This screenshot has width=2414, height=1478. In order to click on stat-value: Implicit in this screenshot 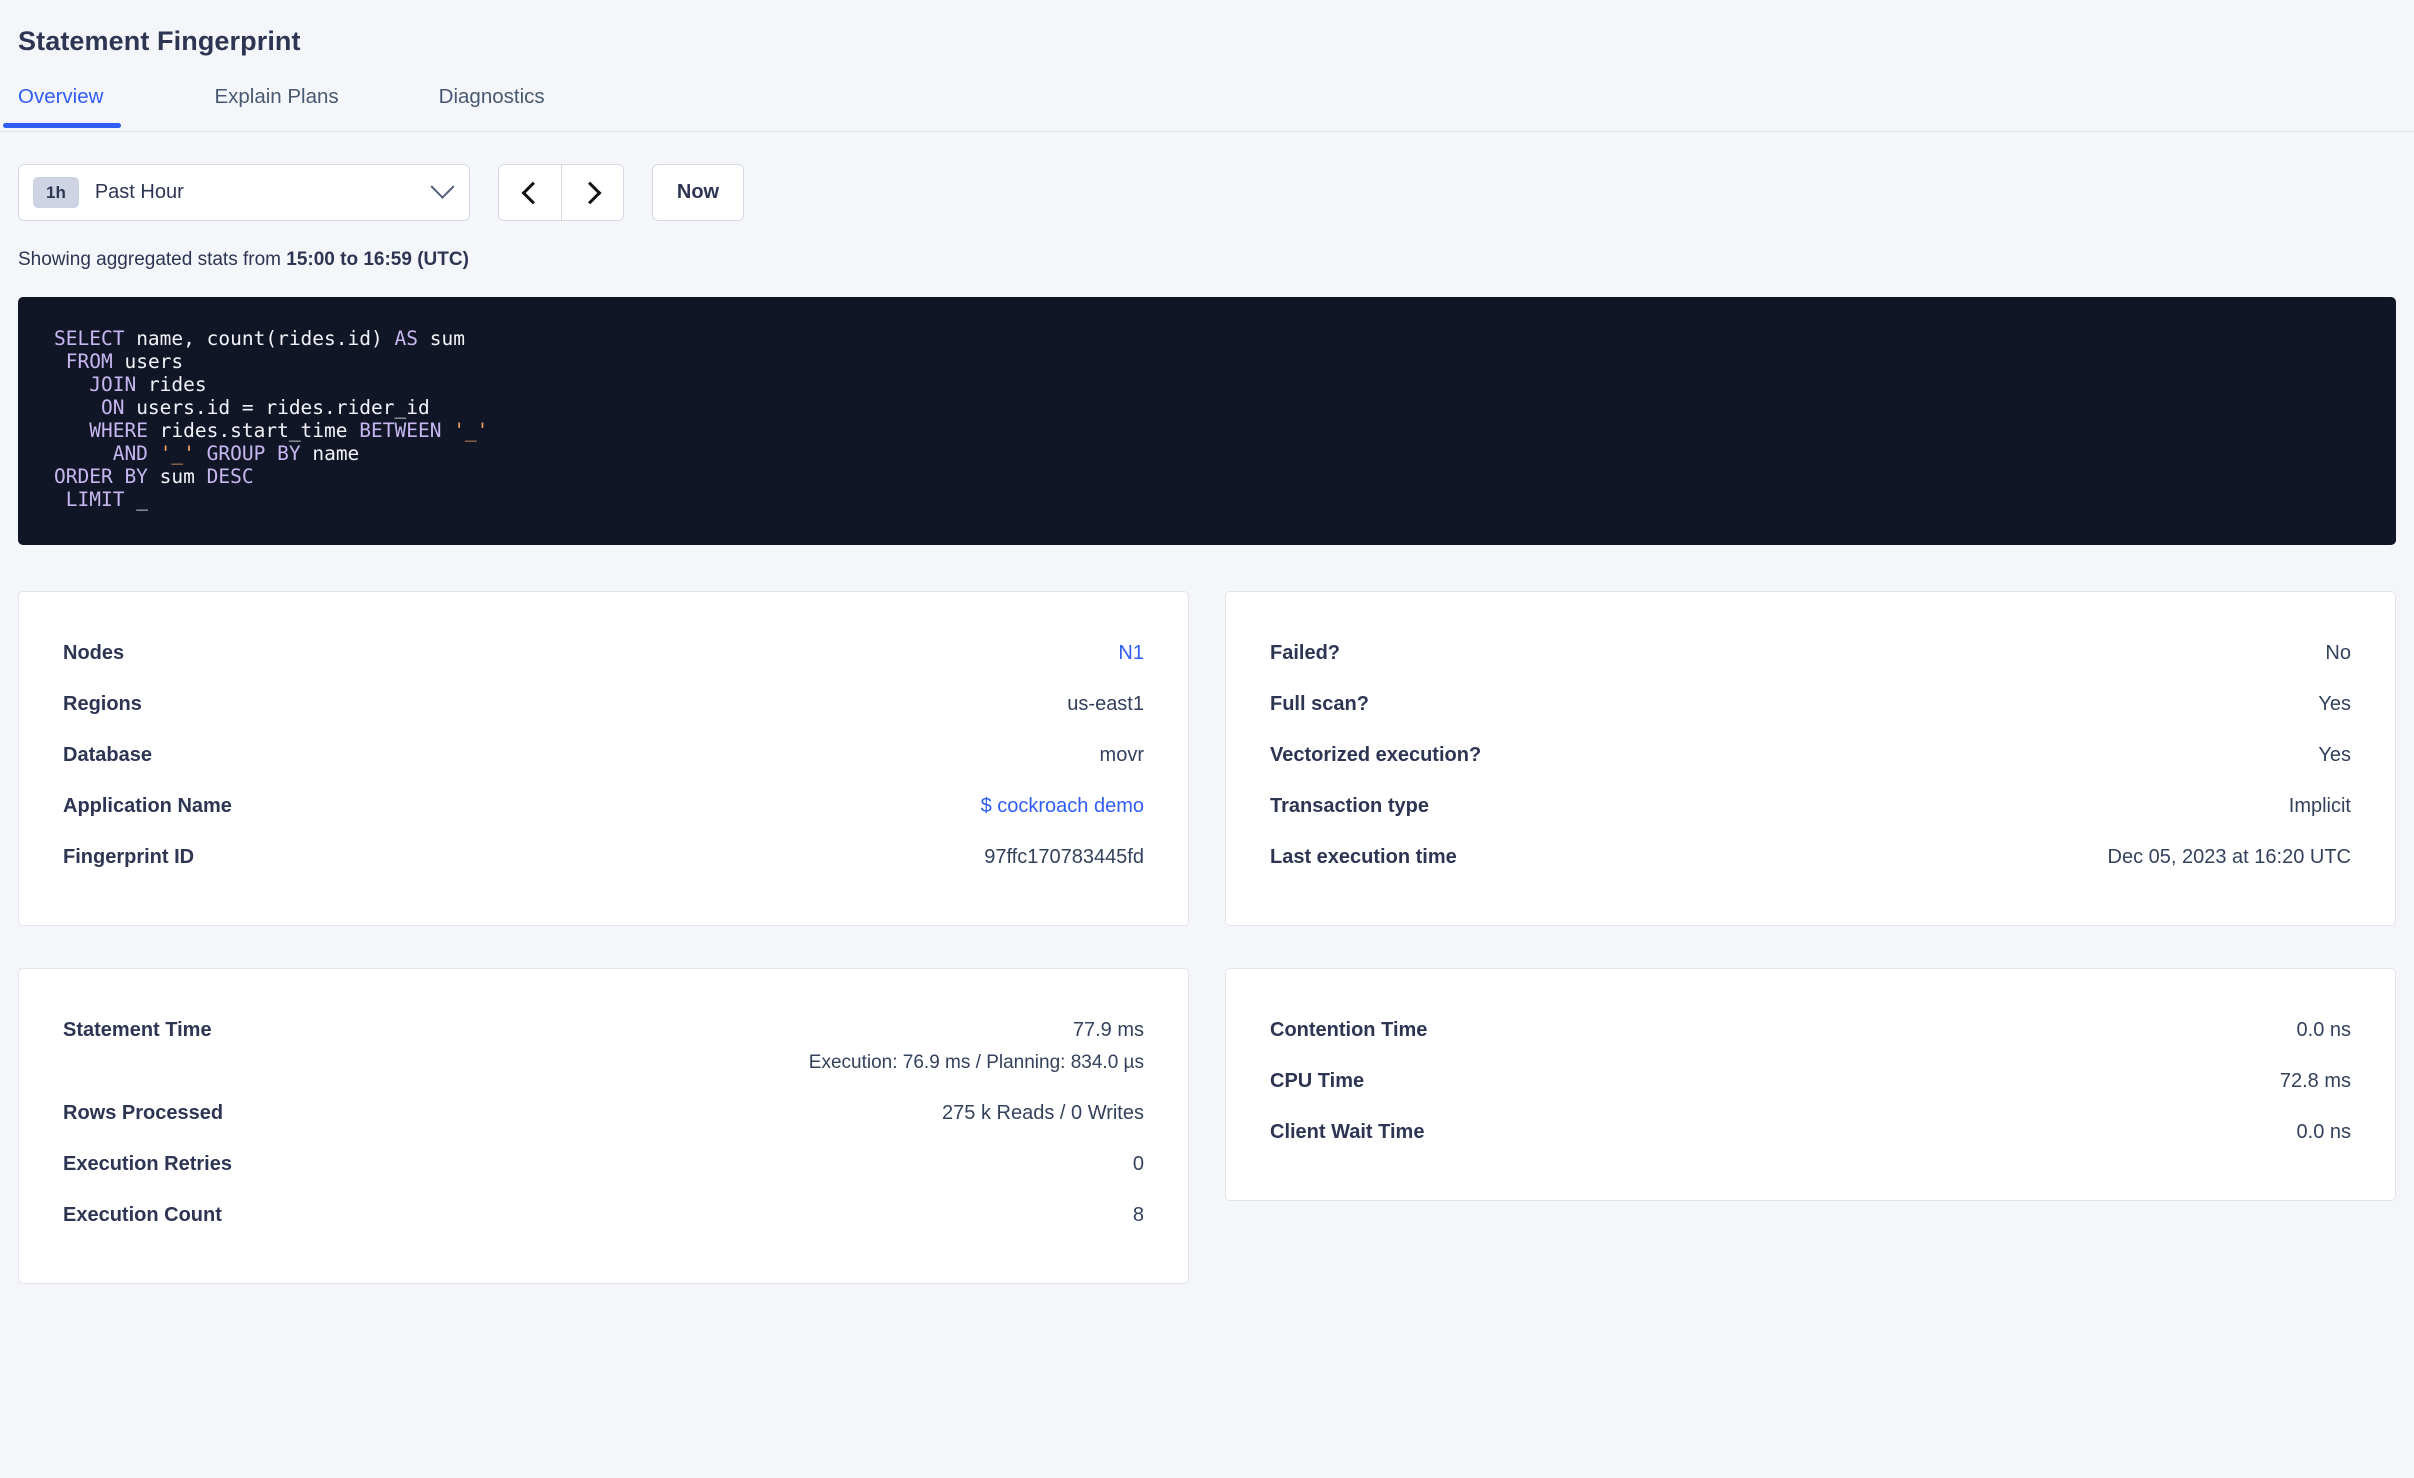, I will do `click(2319, 806)`.